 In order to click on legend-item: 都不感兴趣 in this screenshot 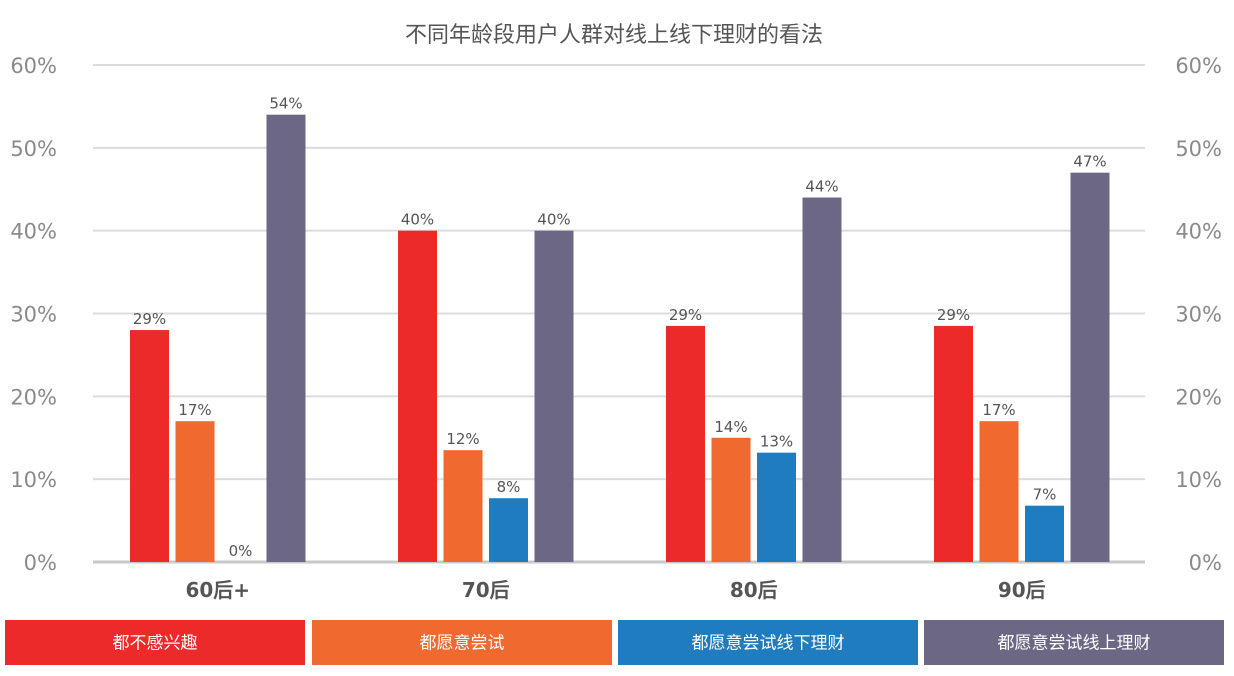, I will do `click(155, 642)`.